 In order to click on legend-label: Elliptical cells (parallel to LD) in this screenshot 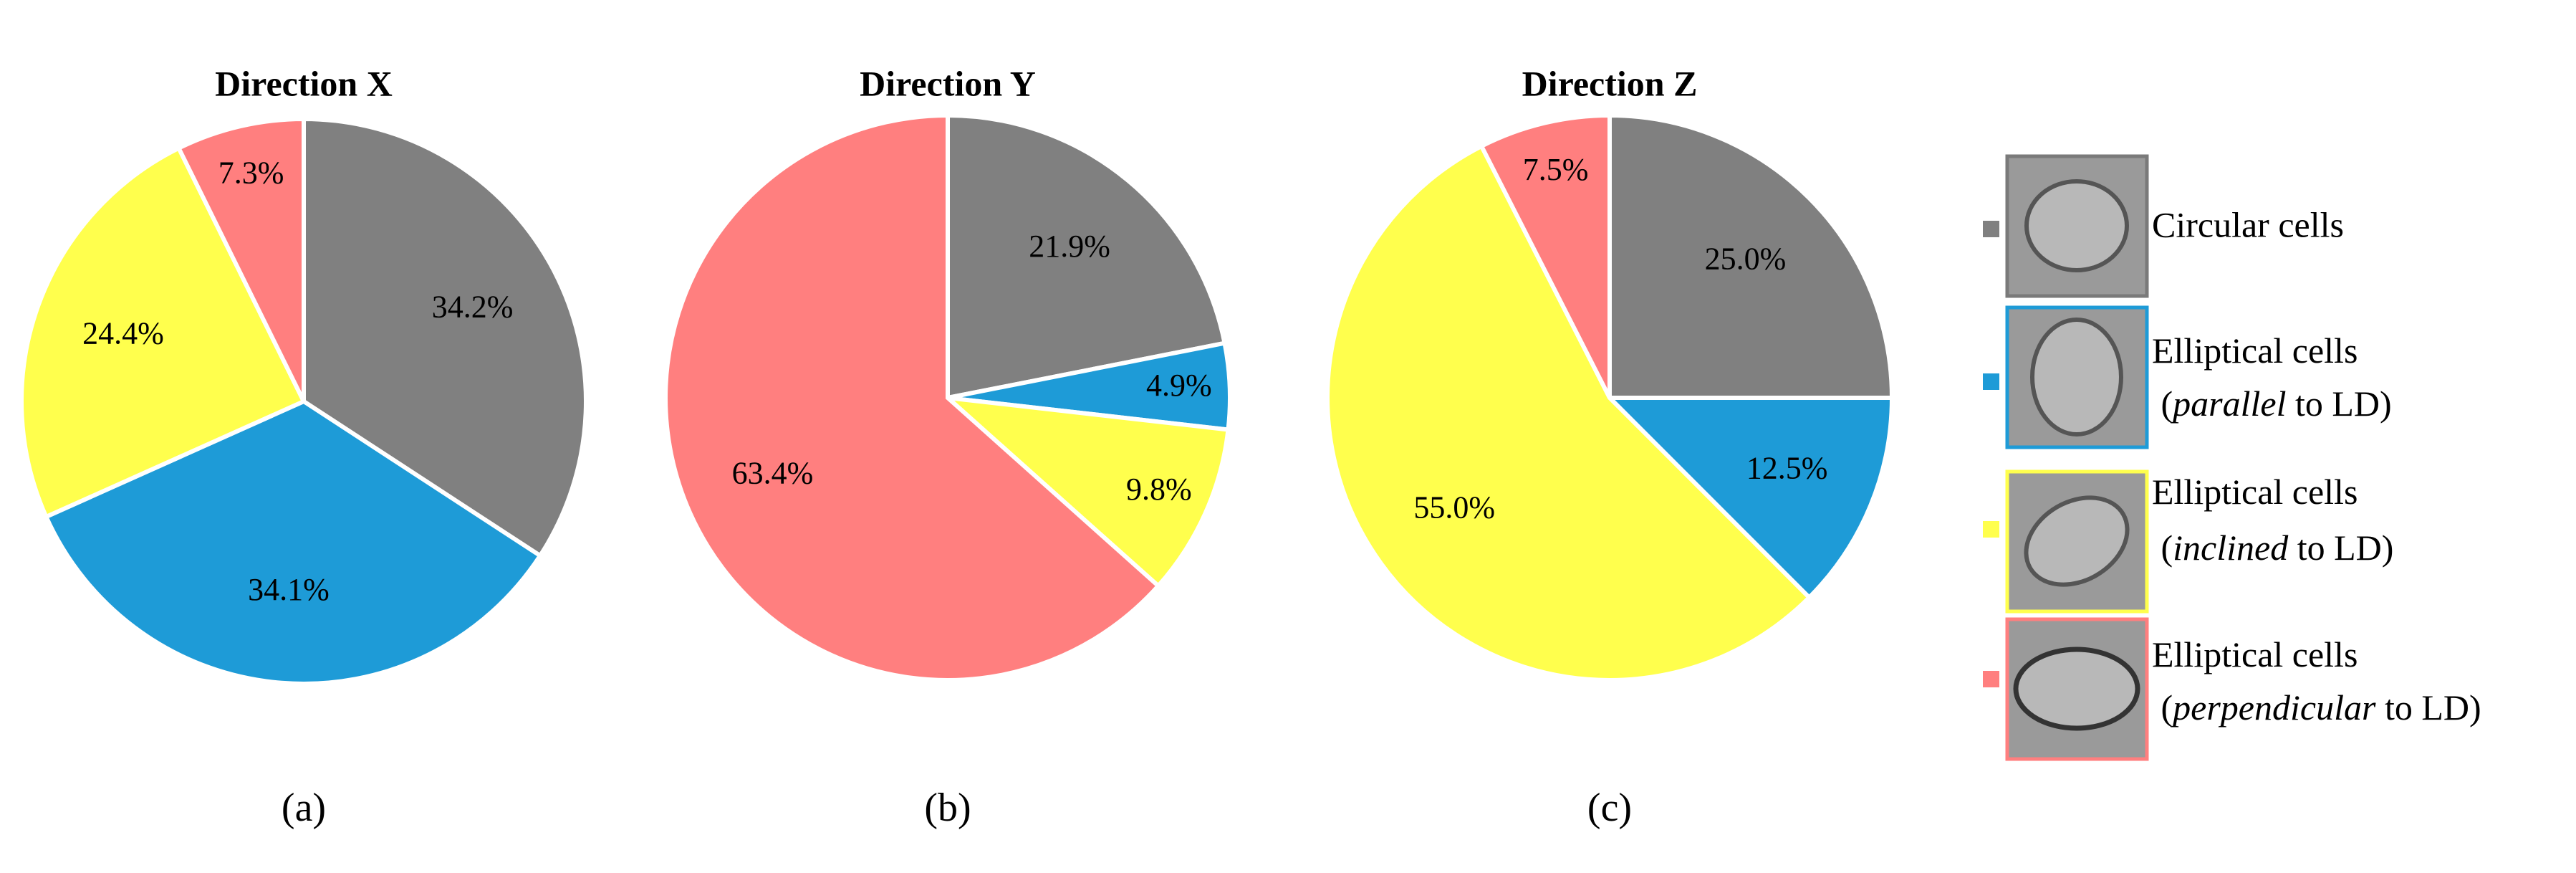, I will do `click(2272, 377)`.